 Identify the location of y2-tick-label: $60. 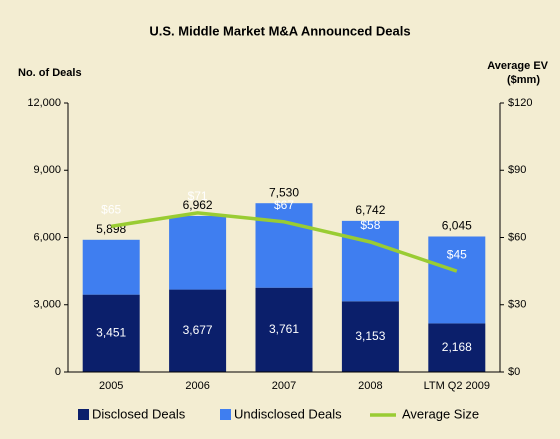
(517, 237).